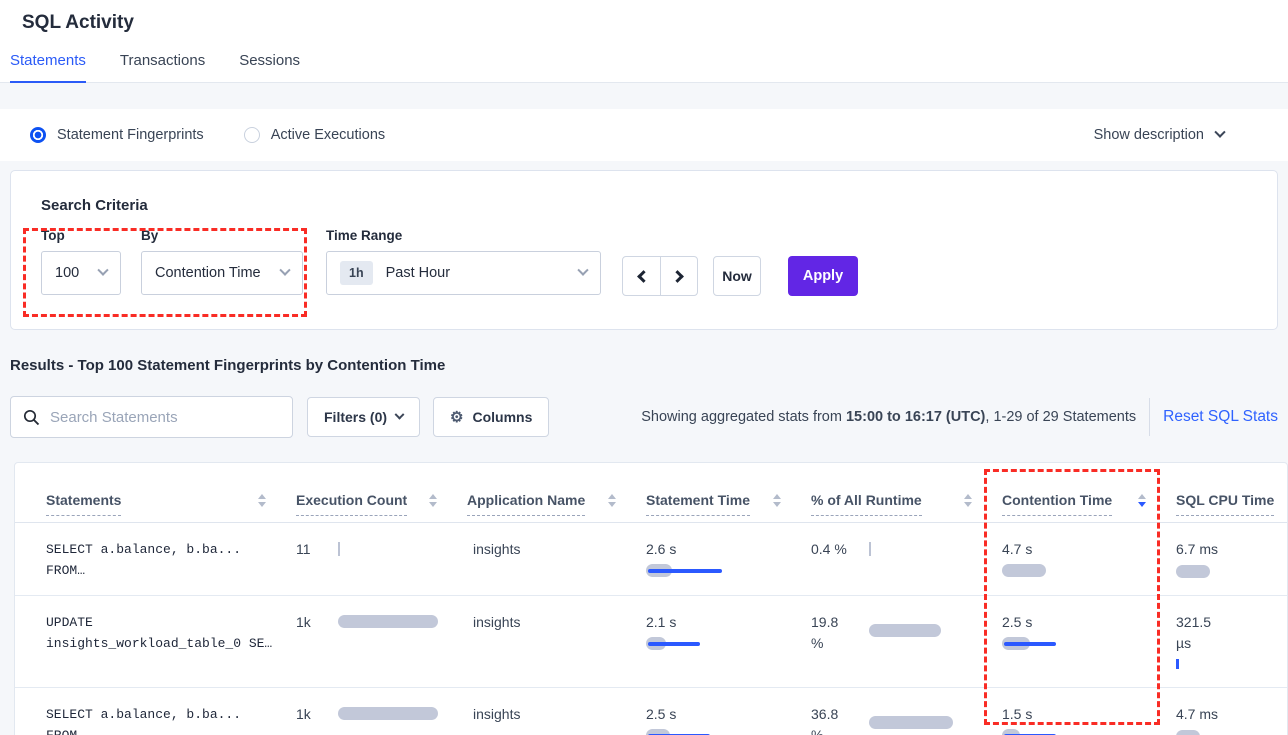 The image size is (1288, 735). What do you see at coordinates (1231, 492) in the screenshot?
I see `column-header-sql-cpu-time: SQL CPU Time` at bounding box center [1231, 492].